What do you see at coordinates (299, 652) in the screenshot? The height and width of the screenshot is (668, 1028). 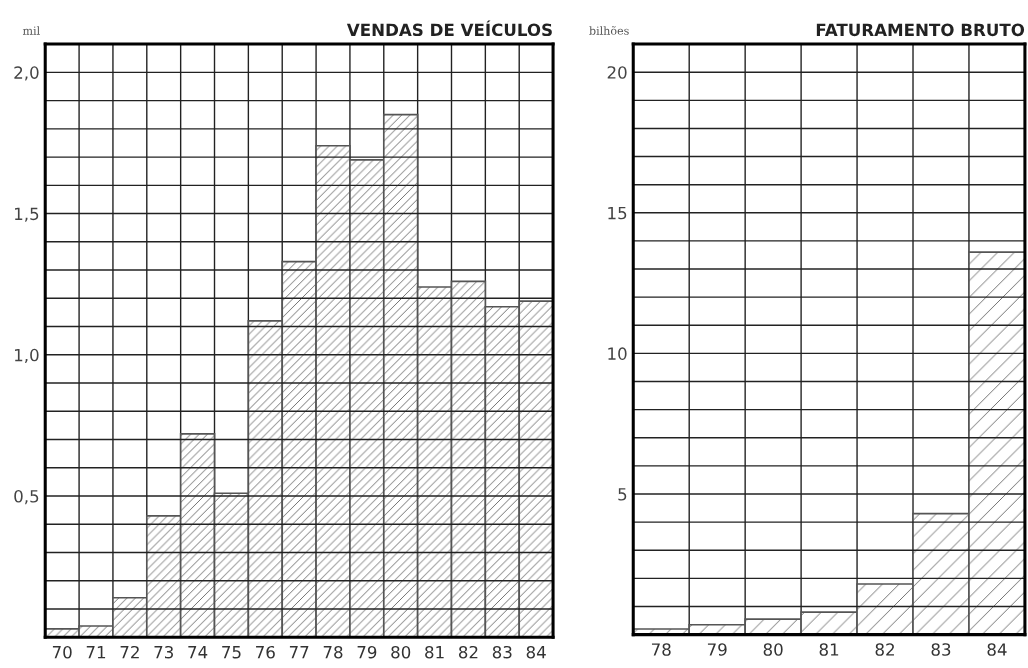 I see `x-tick-label: 77` at bounding box center [299, 652].